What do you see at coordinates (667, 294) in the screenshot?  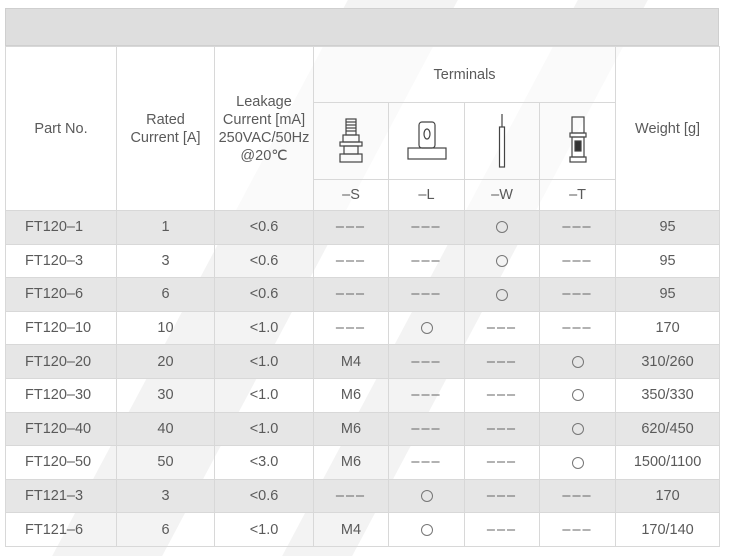 I see `cell-value: 95` at bounding box center [667, 294].